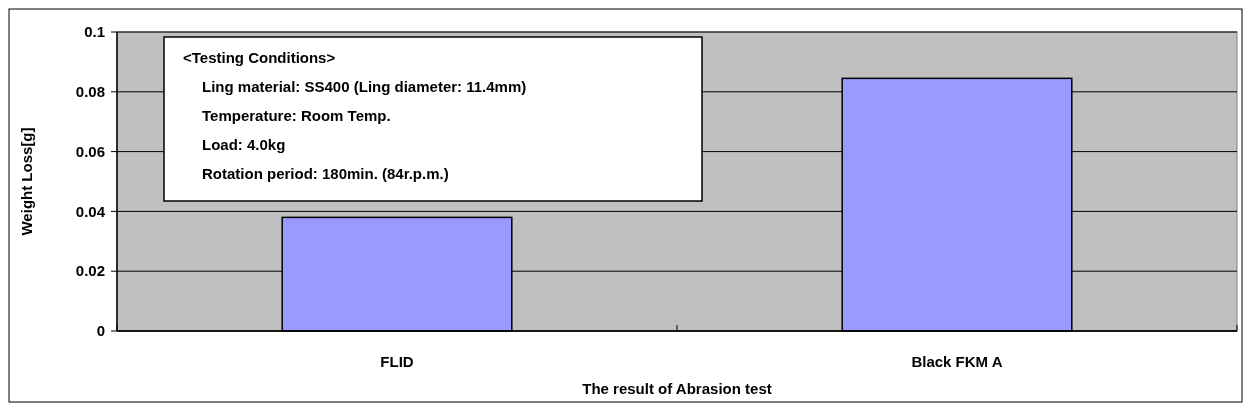  Describe the element at coordinates (259, 57) in the screenshot. I see `annotation: <Testing Conditions>` at that location.